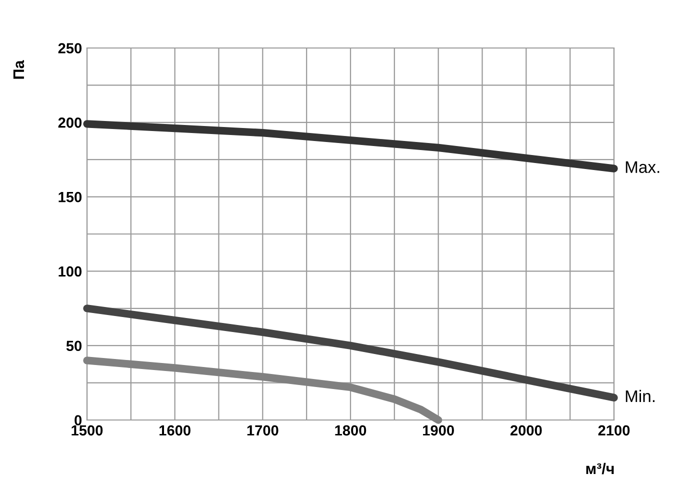 The width and height of the screenshot is (674, 493). Describe the element at coordinates (526, 430) in the screenshot. I see `x-tick-label: 2000` at that location.